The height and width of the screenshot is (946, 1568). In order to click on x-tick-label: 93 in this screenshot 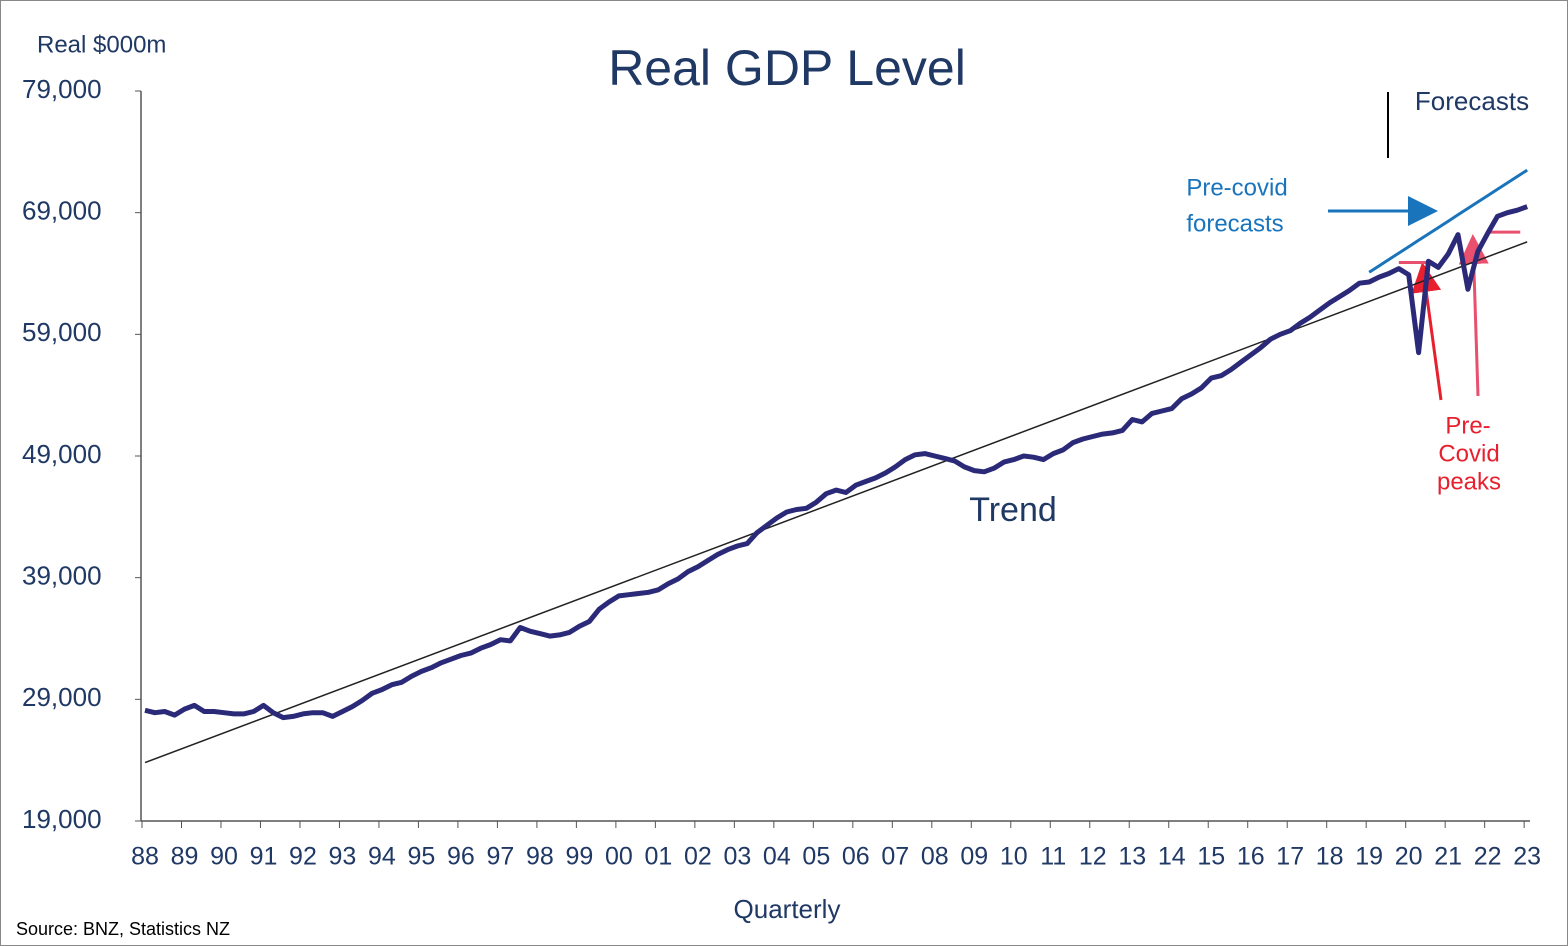, I will do `click(343, 857)`.